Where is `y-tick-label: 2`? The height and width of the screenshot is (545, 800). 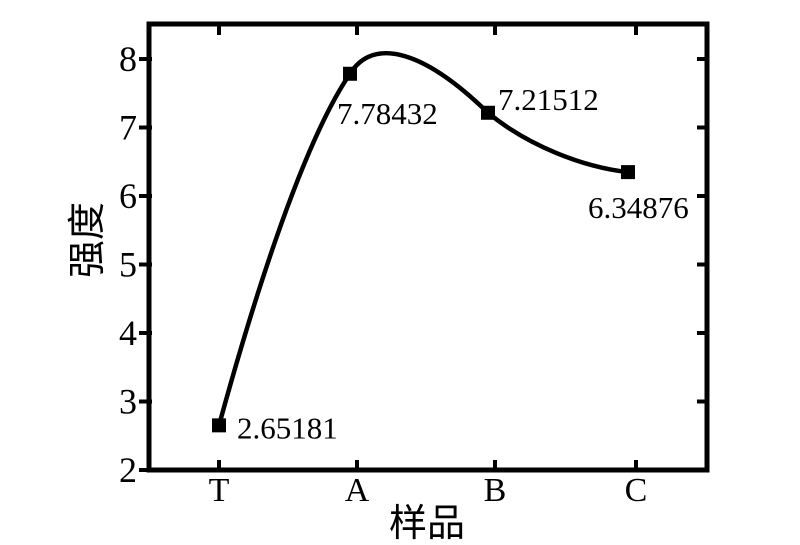 y-tick-label: 2 is located at coordinates (128, 470).